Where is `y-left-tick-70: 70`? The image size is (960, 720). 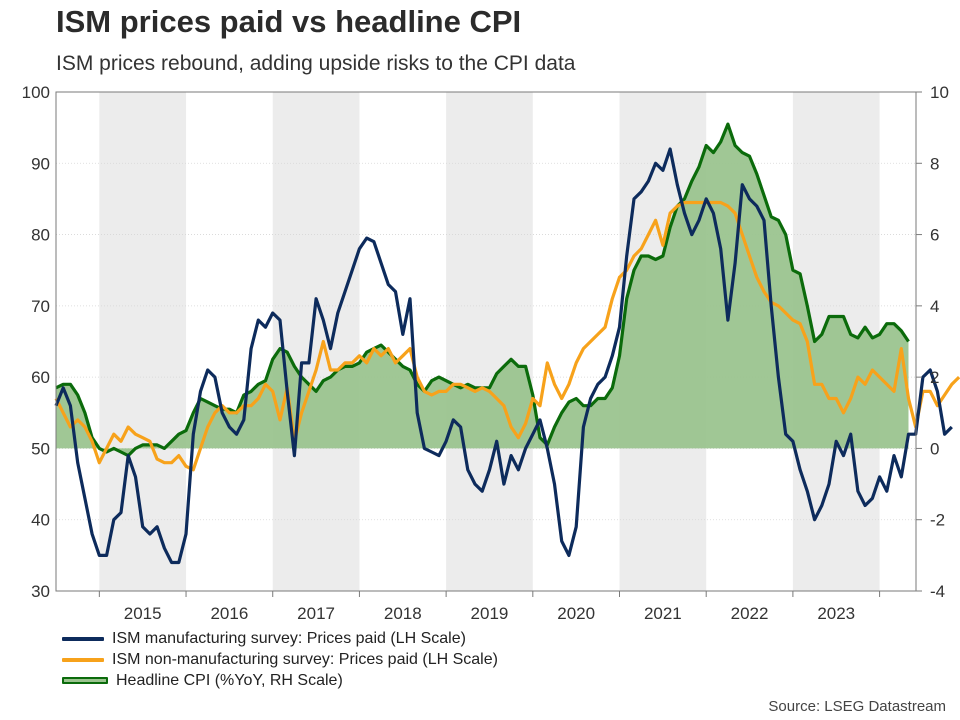 y-left-tick-70: 70 is located at coordinates (40, 306).